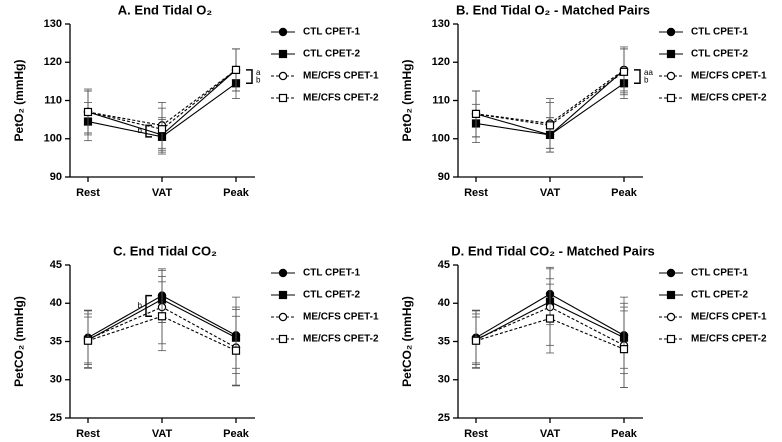 The height and width of the screenshot is (442, 782). Describe the element at coordinates (648, 72) in the screenshot. I see `annotation: aa` at that location.